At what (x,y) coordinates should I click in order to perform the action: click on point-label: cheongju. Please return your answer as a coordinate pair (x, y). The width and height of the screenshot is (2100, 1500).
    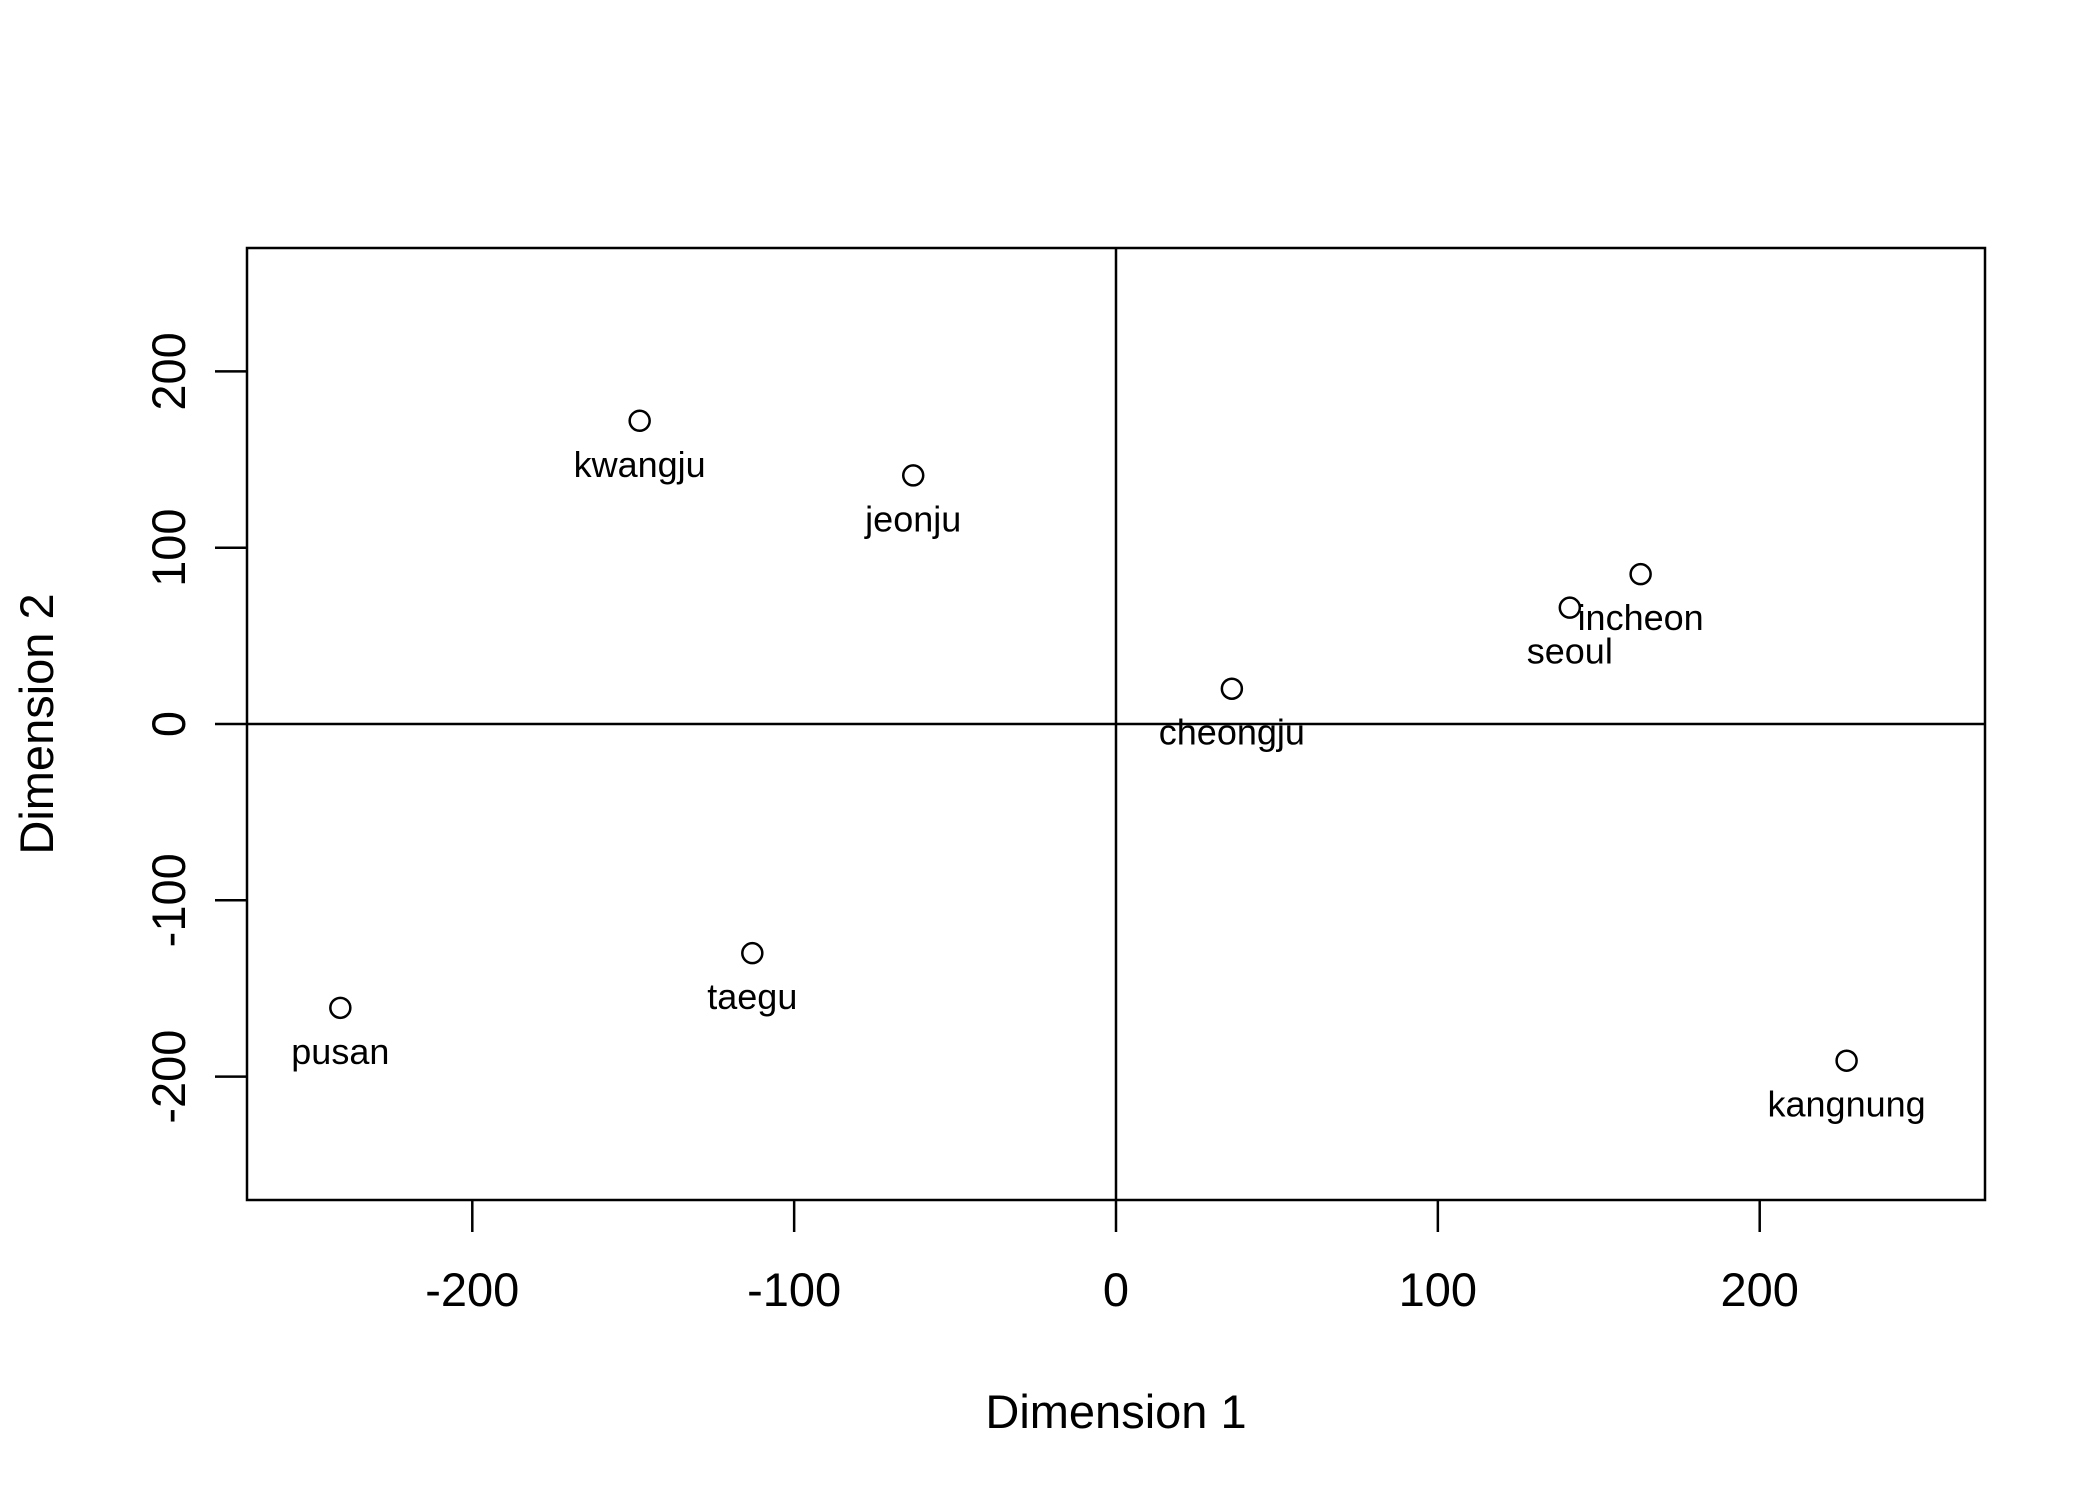
    Looking at the image, I should click on (1232, 732).